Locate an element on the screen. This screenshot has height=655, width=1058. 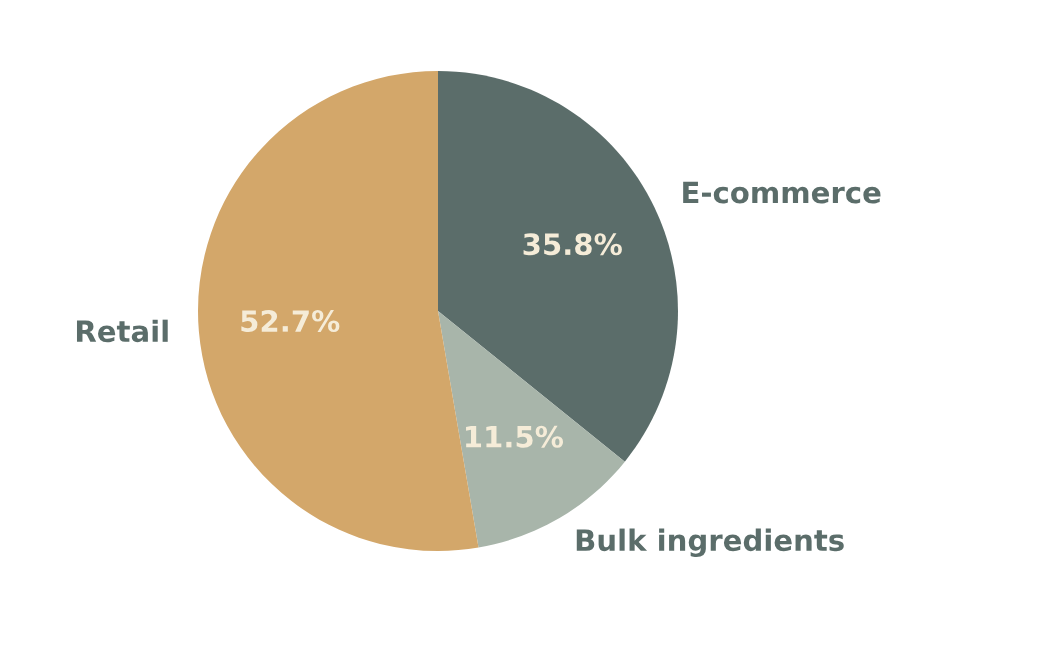
slice-label: E-commerce is located at coordinates (782, 192).